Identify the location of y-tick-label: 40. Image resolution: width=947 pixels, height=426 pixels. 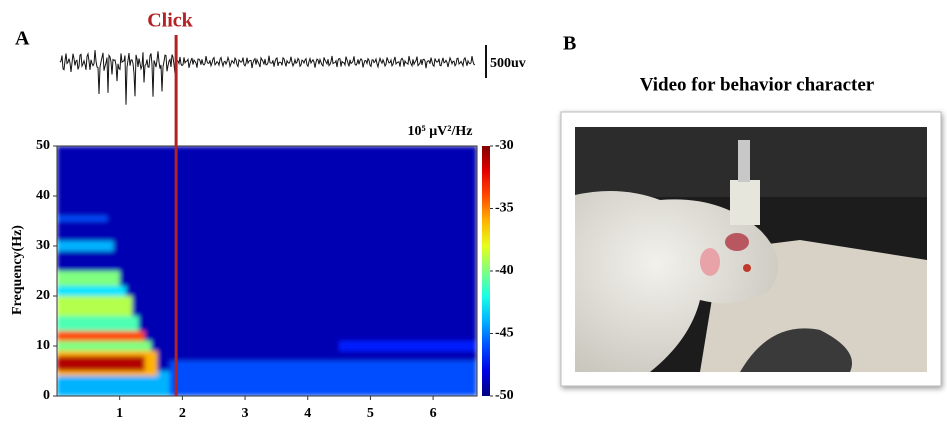
(43, 195).